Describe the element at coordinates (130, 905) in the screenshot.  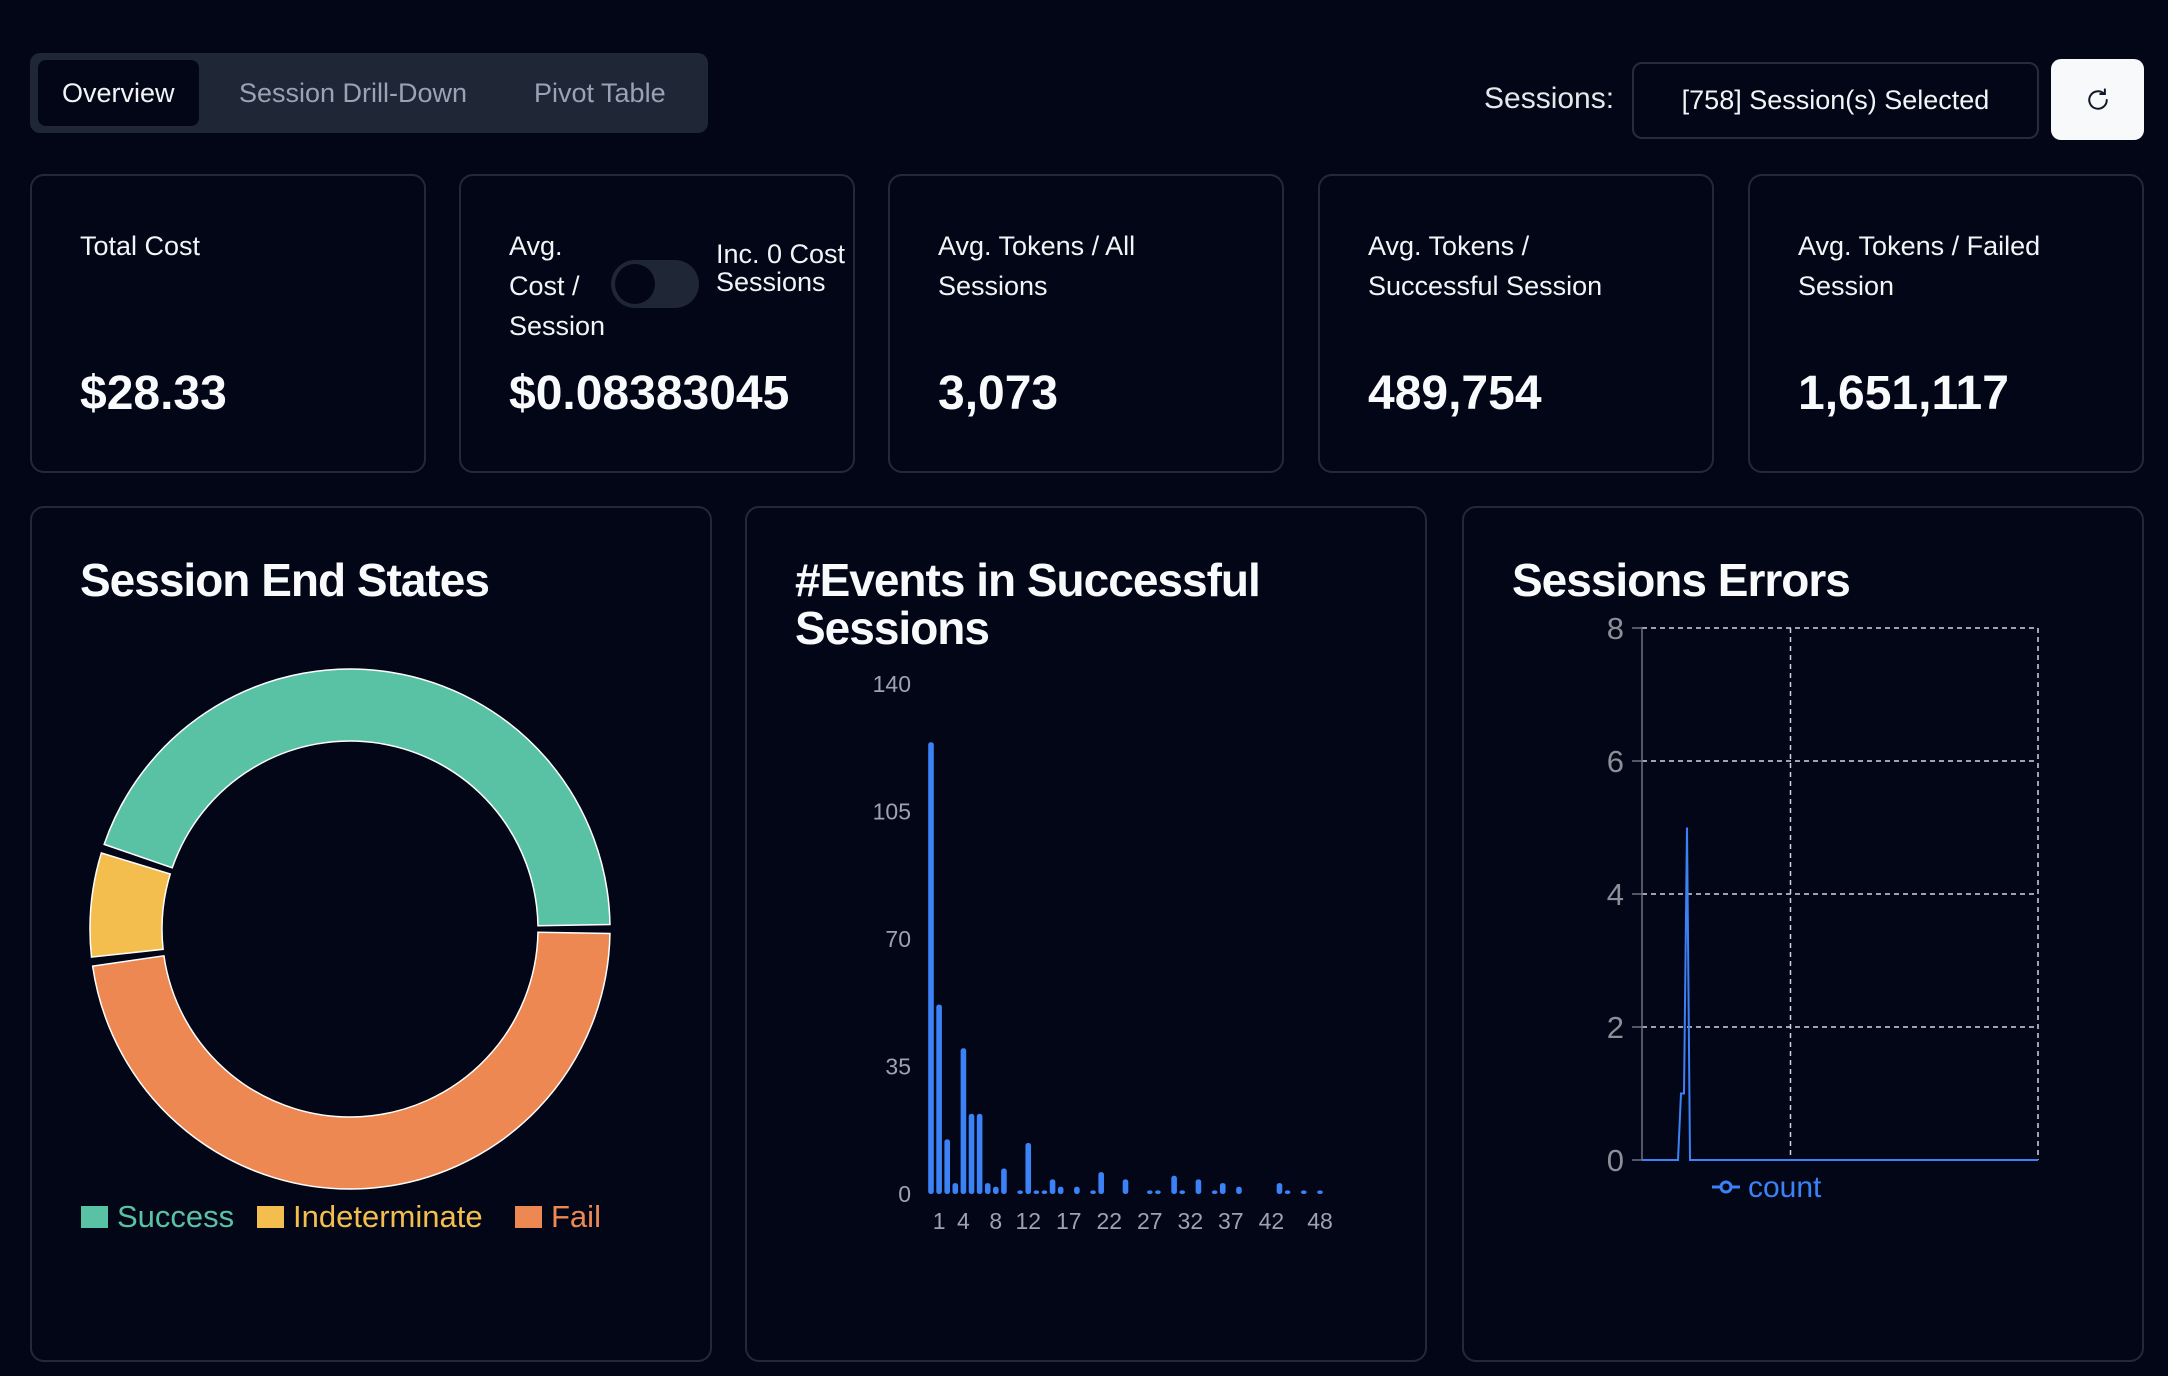
I see `donut-slice-indeterminate` at that location.